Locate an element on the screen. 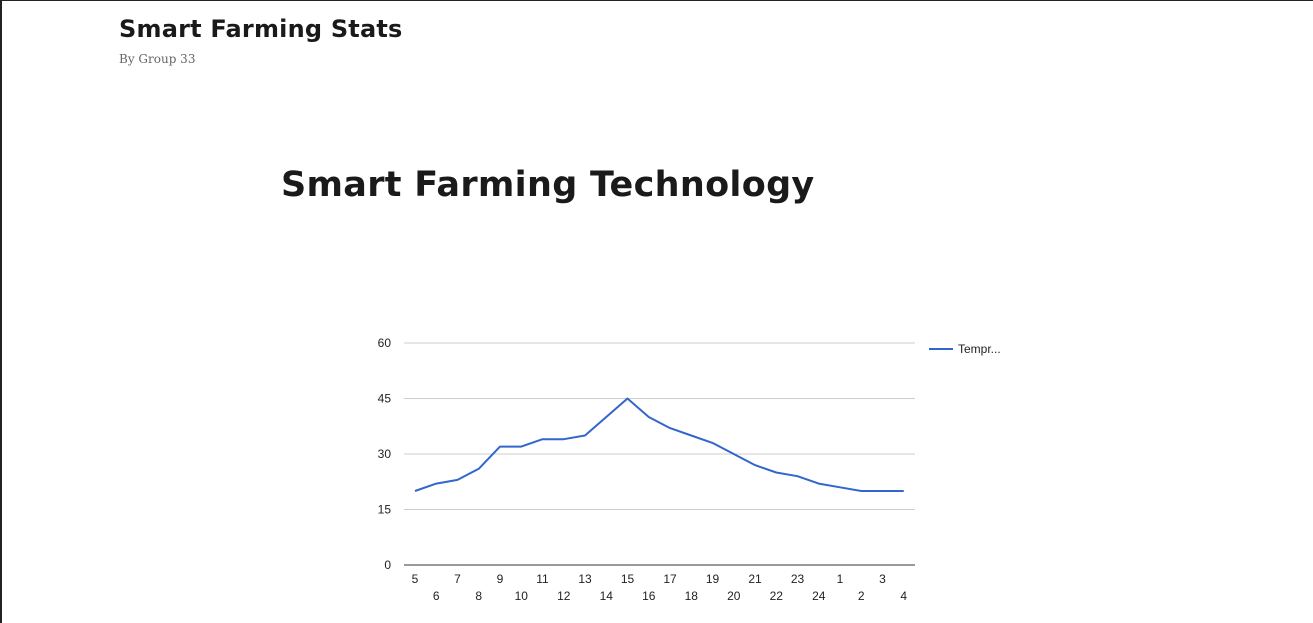 The width and height of the screenshot is (1313, 623). x-tick-label: 13 is located at coordinates (585, 579).